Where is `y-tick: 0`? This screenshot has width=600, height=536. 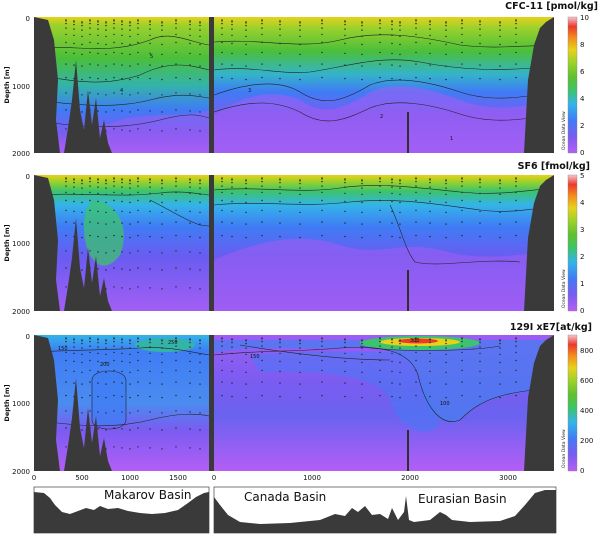
y-tick: 0 is located at coordinates (28, 19).